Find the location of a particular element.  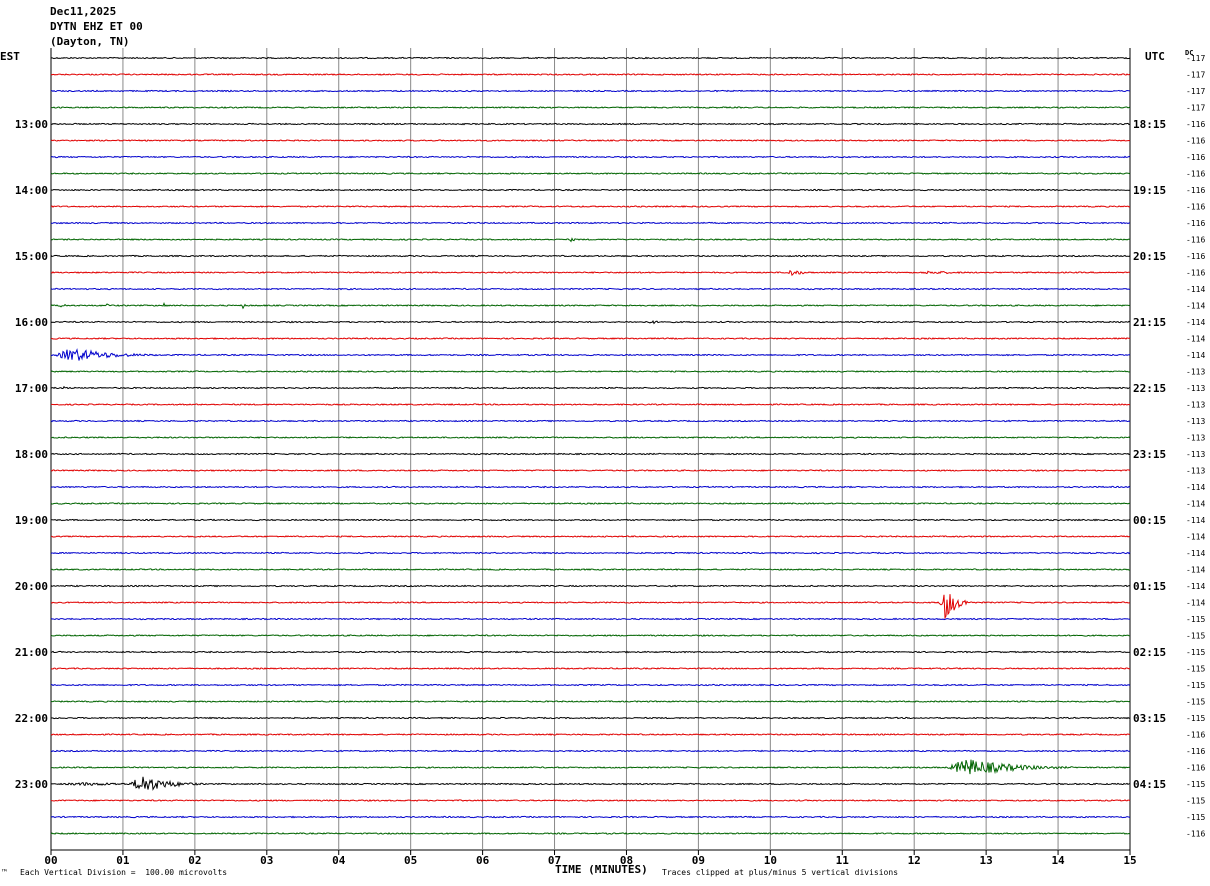

est-hour-label: 20:00 is located at coordinates (31, 586).